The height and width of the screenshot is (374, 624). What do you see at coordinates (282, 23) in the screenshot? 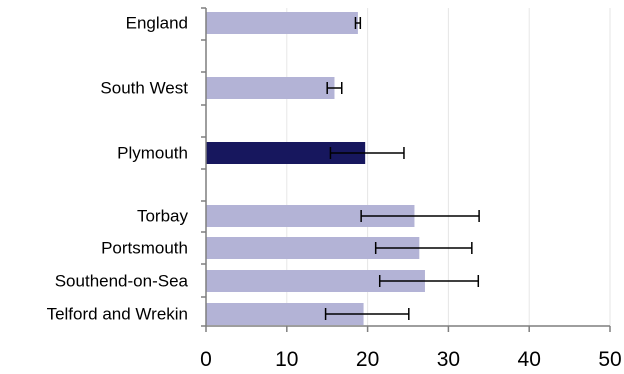
I see `bar-england` at bounding box center [282, 23].